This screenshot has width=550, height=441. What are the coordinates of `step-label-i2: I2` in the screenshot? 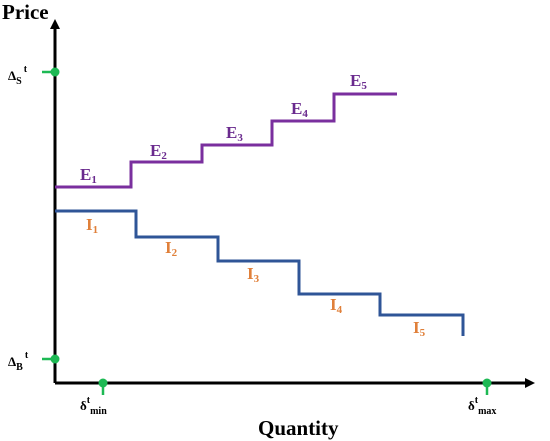 It's located at (171, 248).